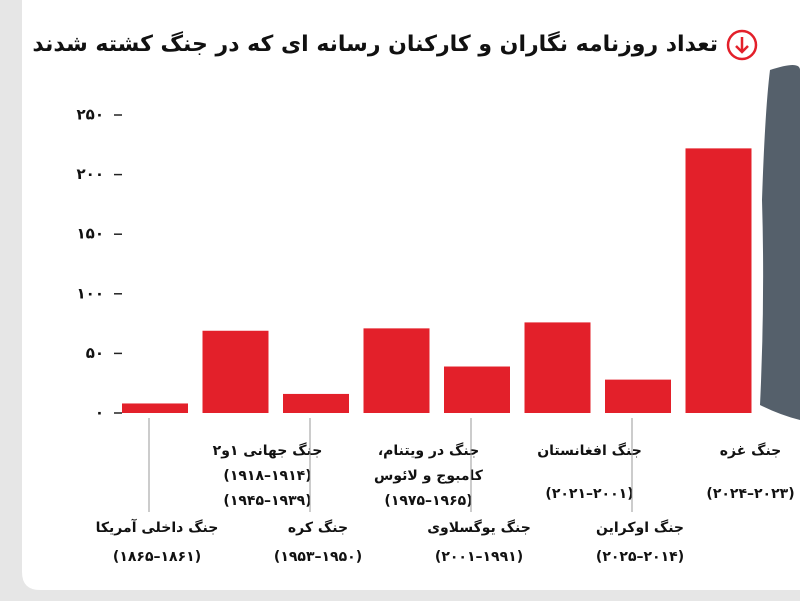  What do you see at coordinates (157, 557) in the screenshot?
I see `x-tick-label: (۱۸۶۱–۱۸۶۵)` at bounding box center [157, 557].